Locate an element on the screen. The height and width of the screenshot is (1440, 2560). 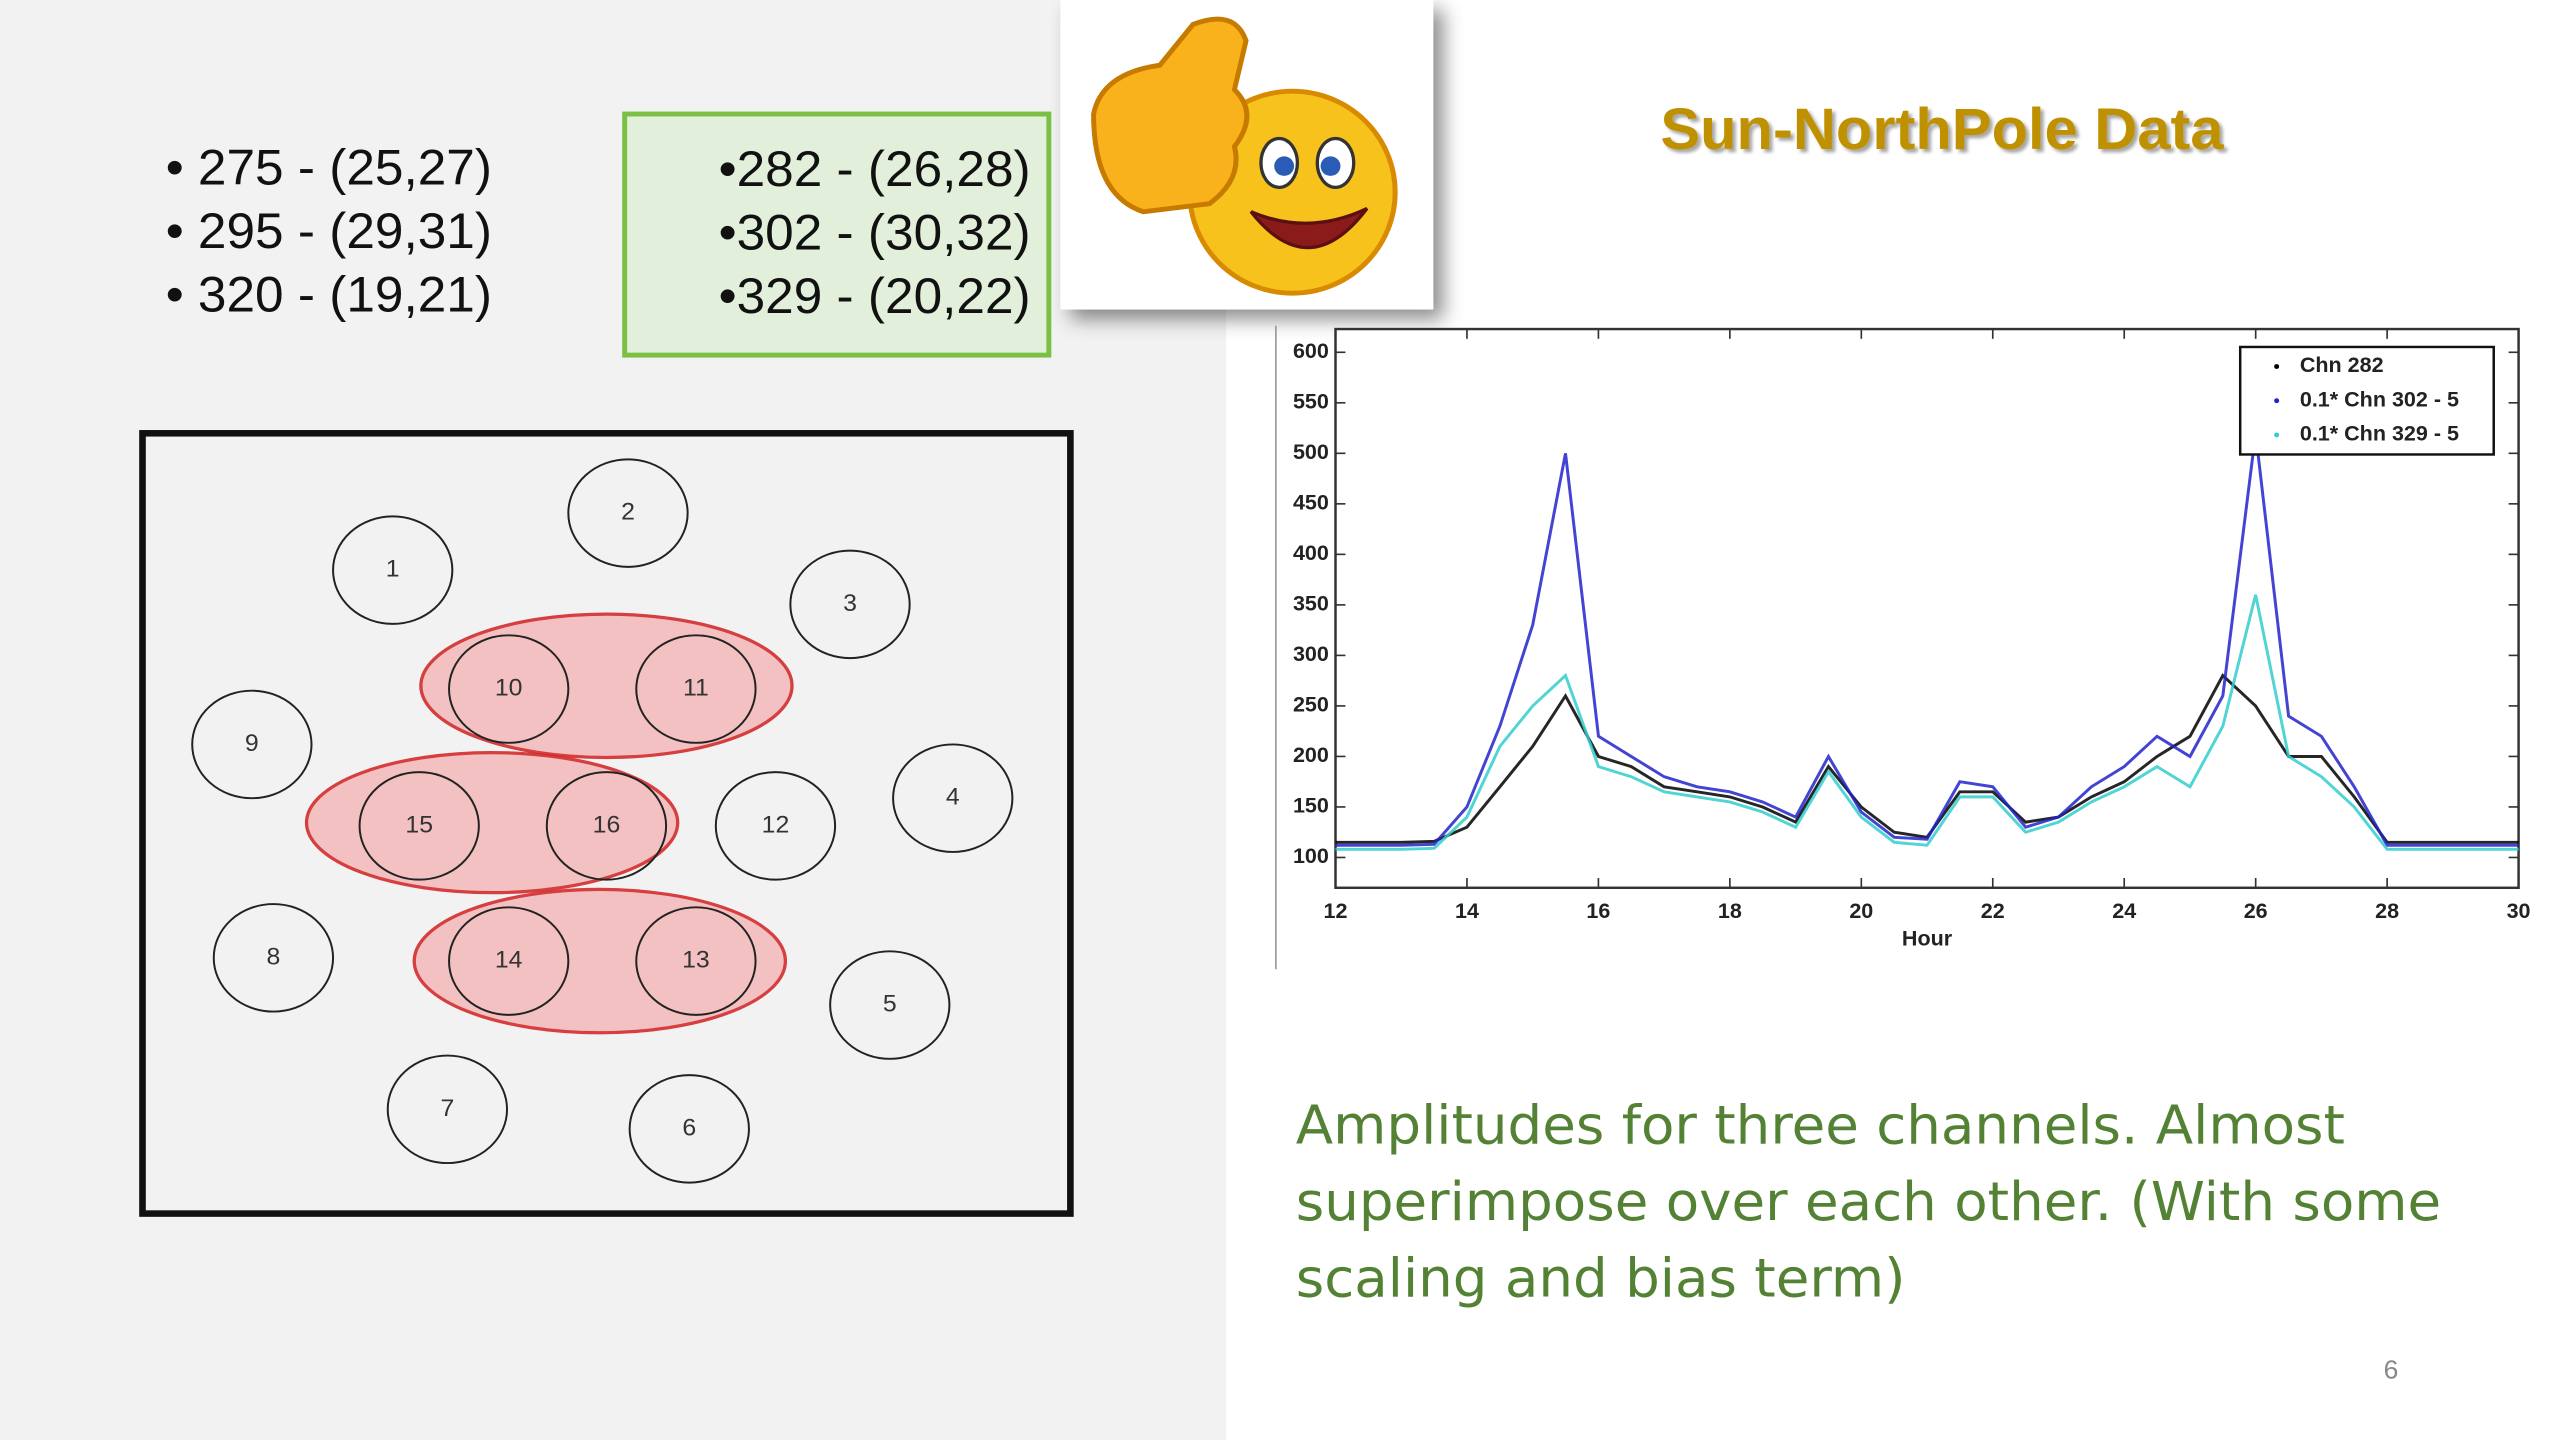
caption-line: Amplitudes for three channels. Almost is located at coordinates (1820, 1125).